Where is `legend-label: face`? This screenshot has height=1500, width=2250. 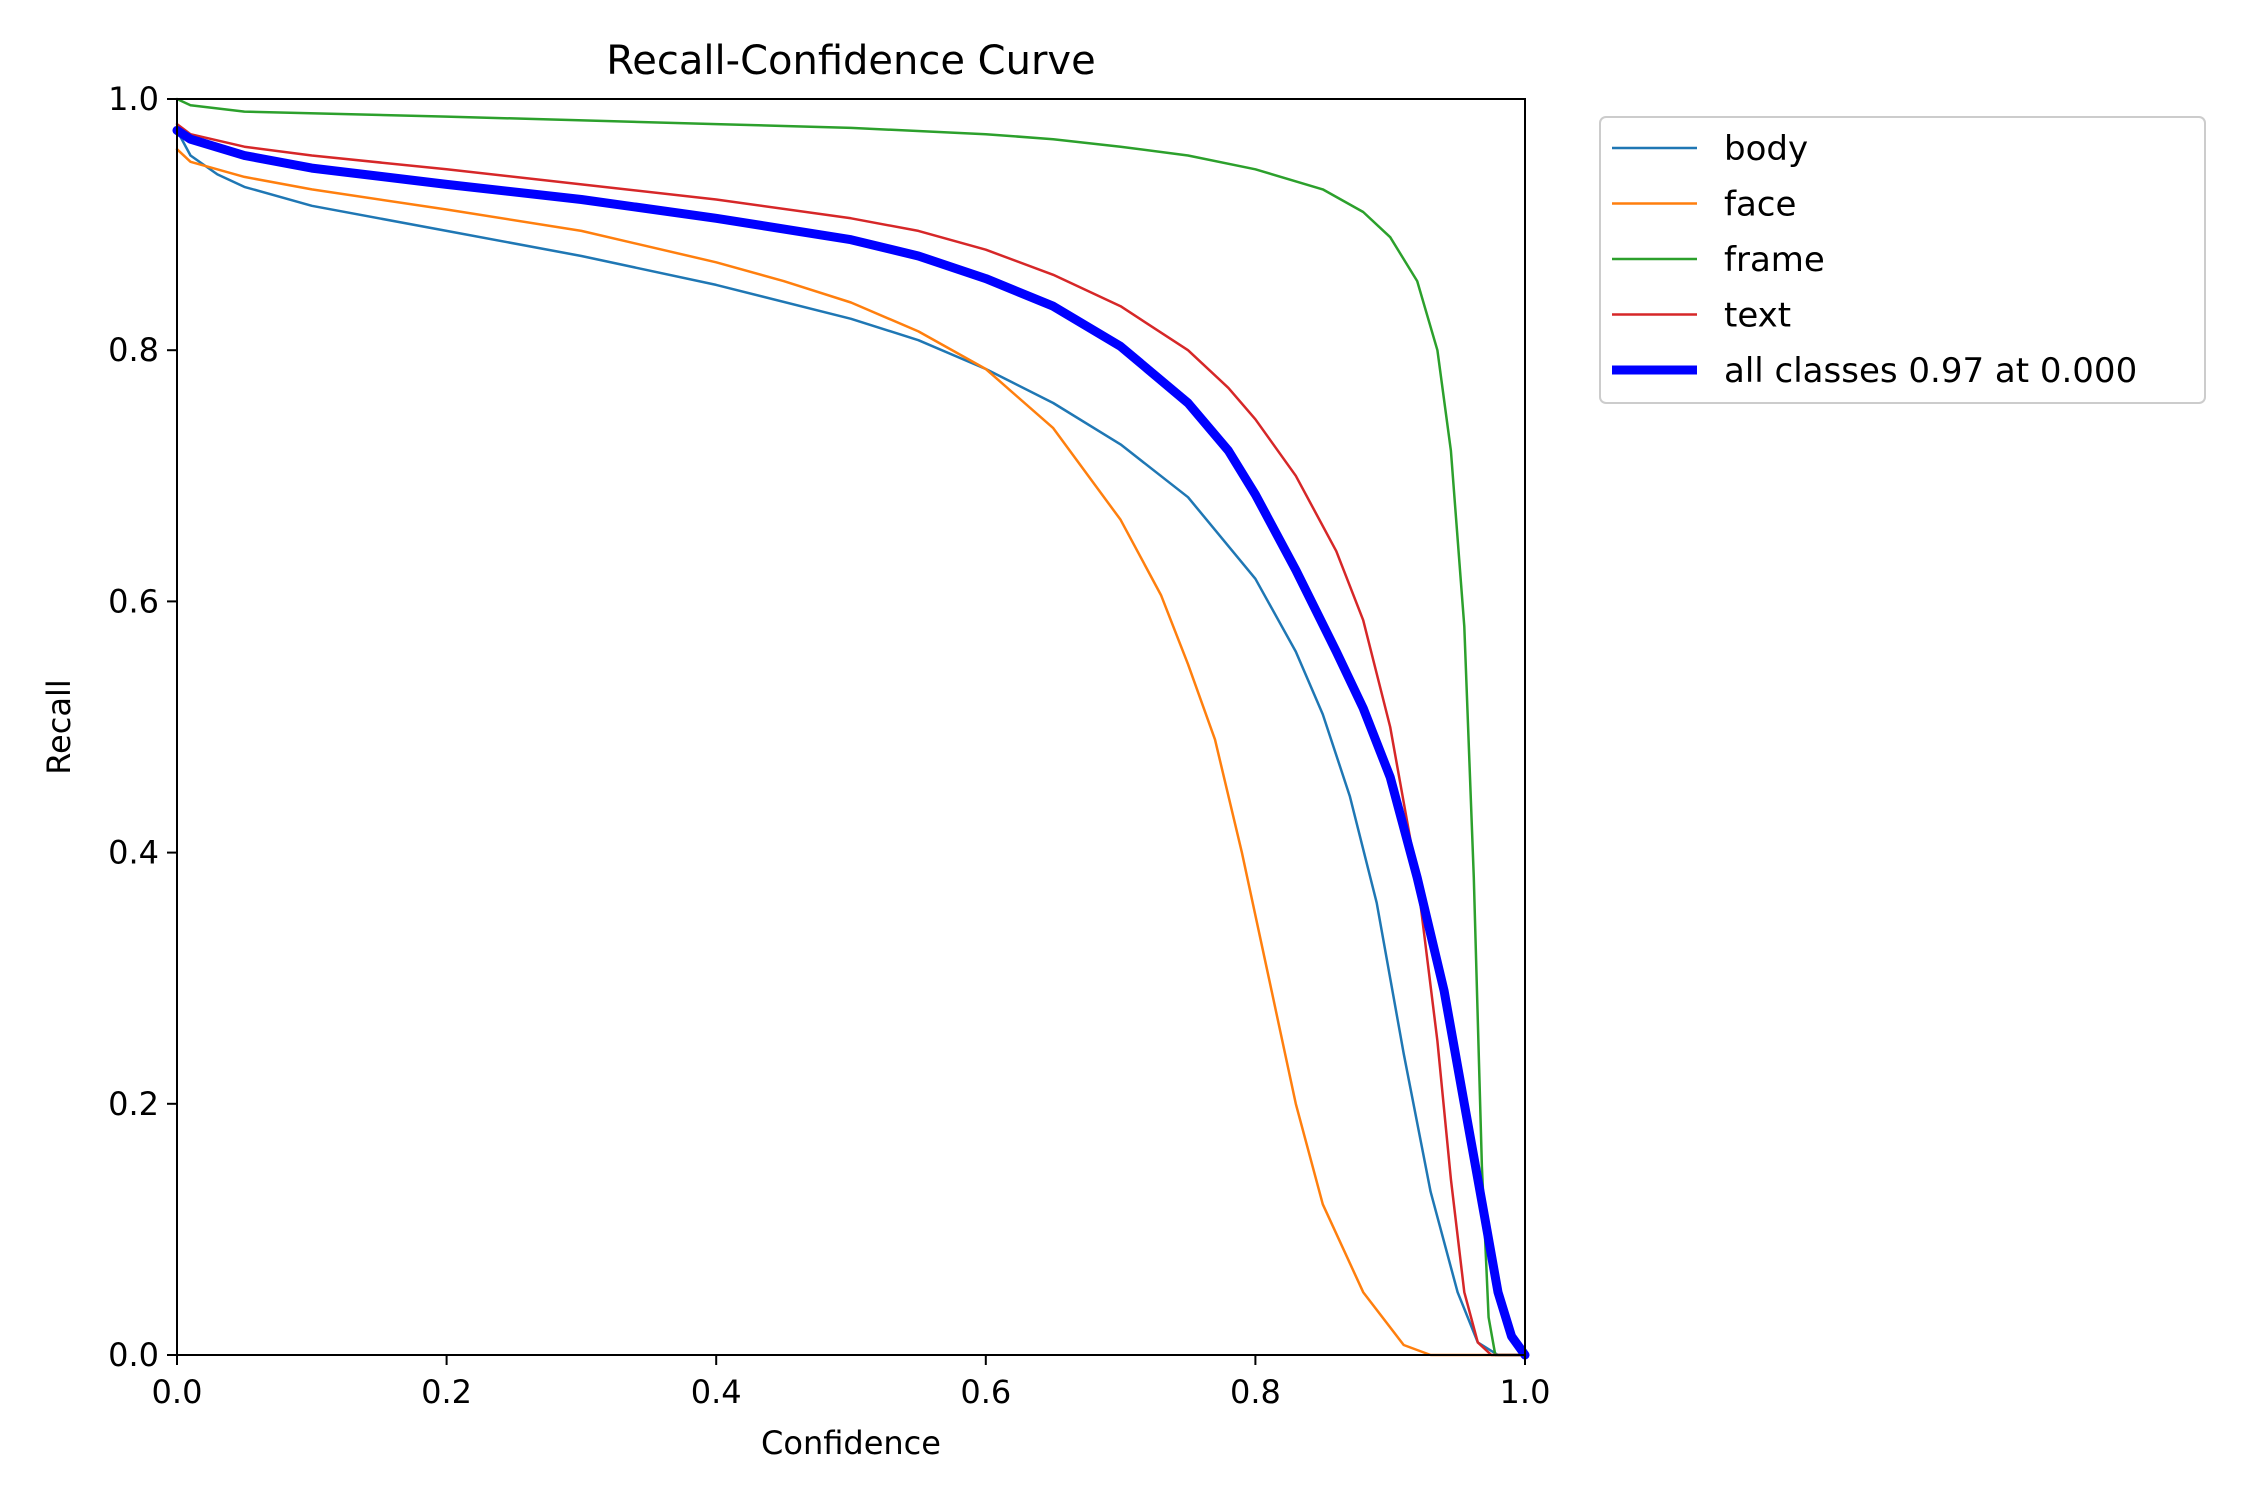 legend-label: face is located at coordinates (1760, 205).